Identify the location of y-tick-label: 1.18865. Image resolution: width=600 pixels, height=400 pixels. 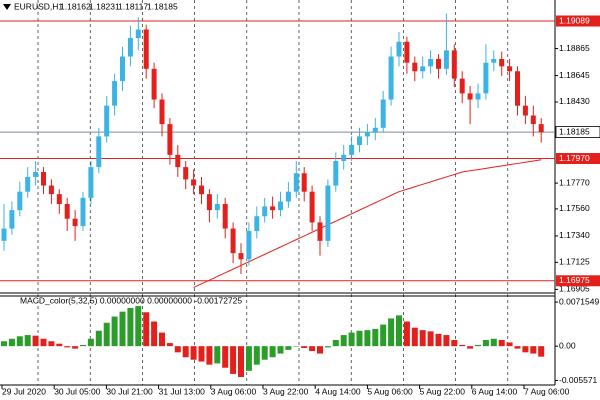
(574, 48).